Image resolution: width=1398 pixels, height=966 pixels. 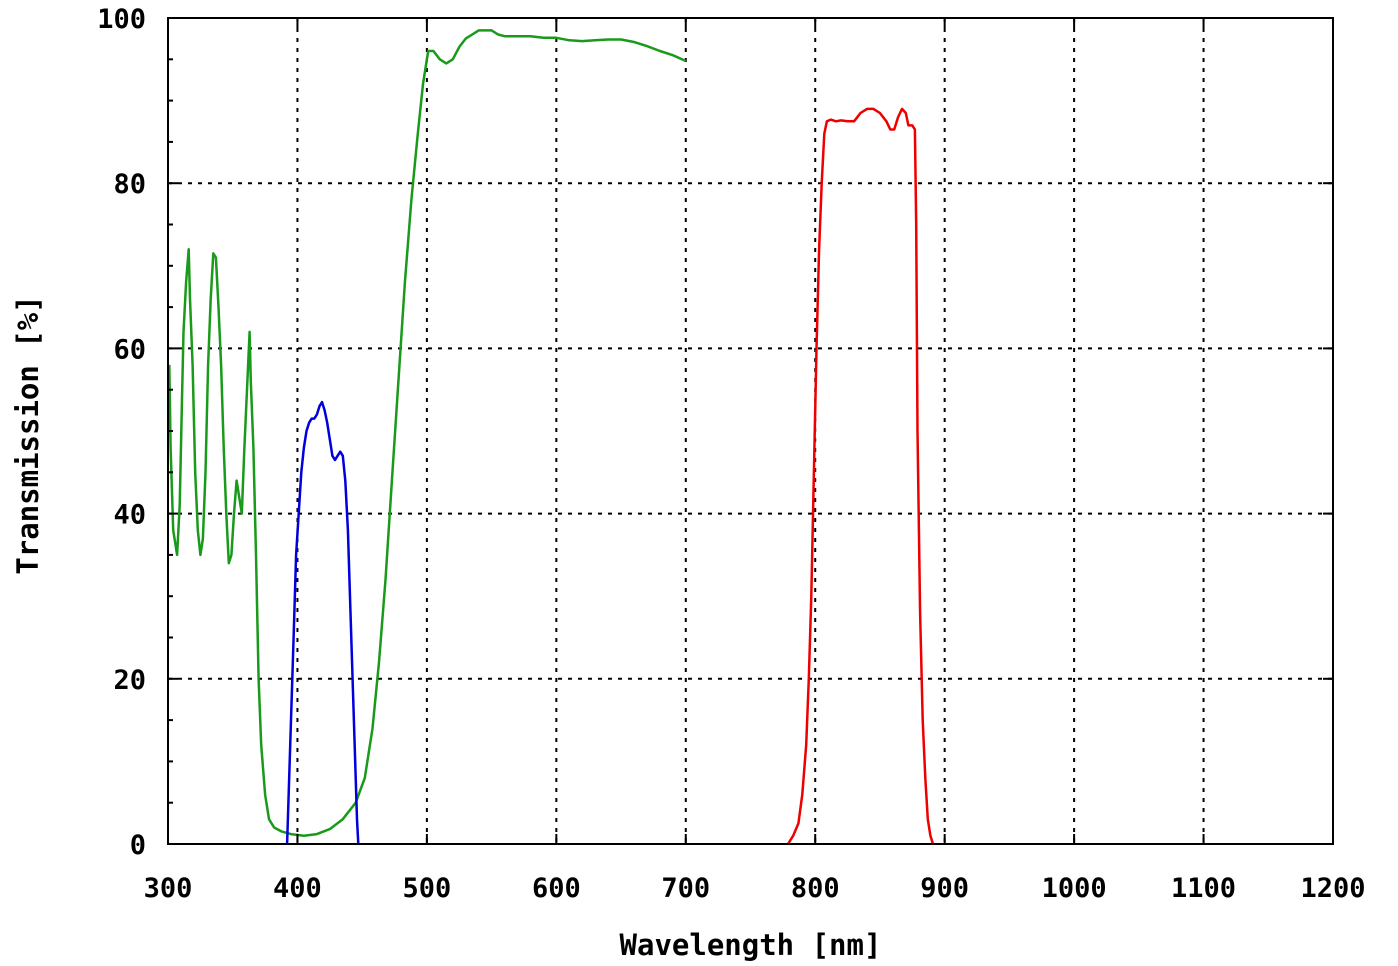 What do you see at coordinates (297, 888) in the screenshot?
I see `x-tick-label: 400` at bounding box center [297, 888].